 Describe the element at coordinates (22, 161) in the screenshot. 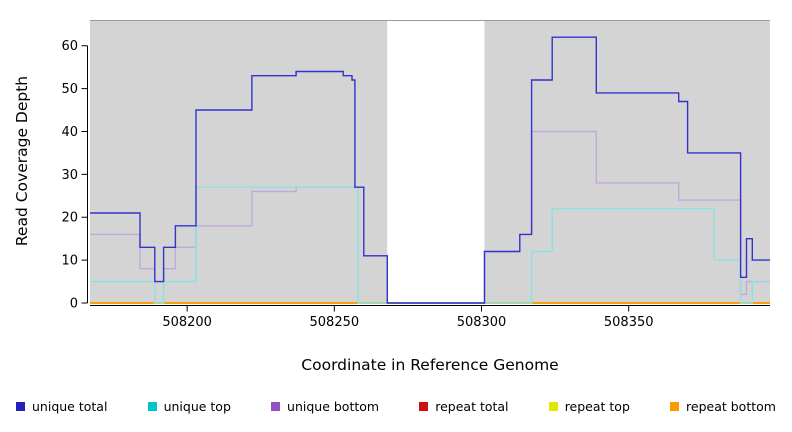

I see `y-axis-title: Read Coverage Depth` at that location.